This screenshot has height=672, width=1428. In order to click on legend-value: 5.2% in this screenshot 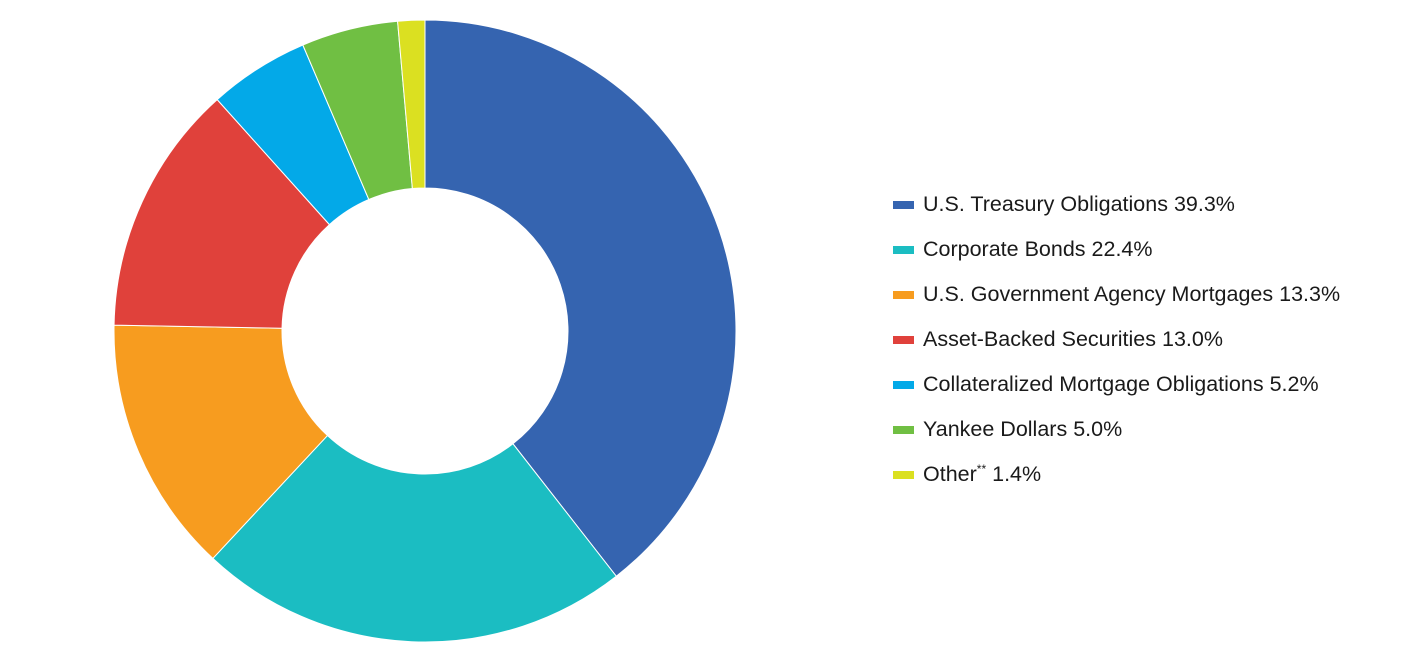, I will do `click(1294, 384)`.